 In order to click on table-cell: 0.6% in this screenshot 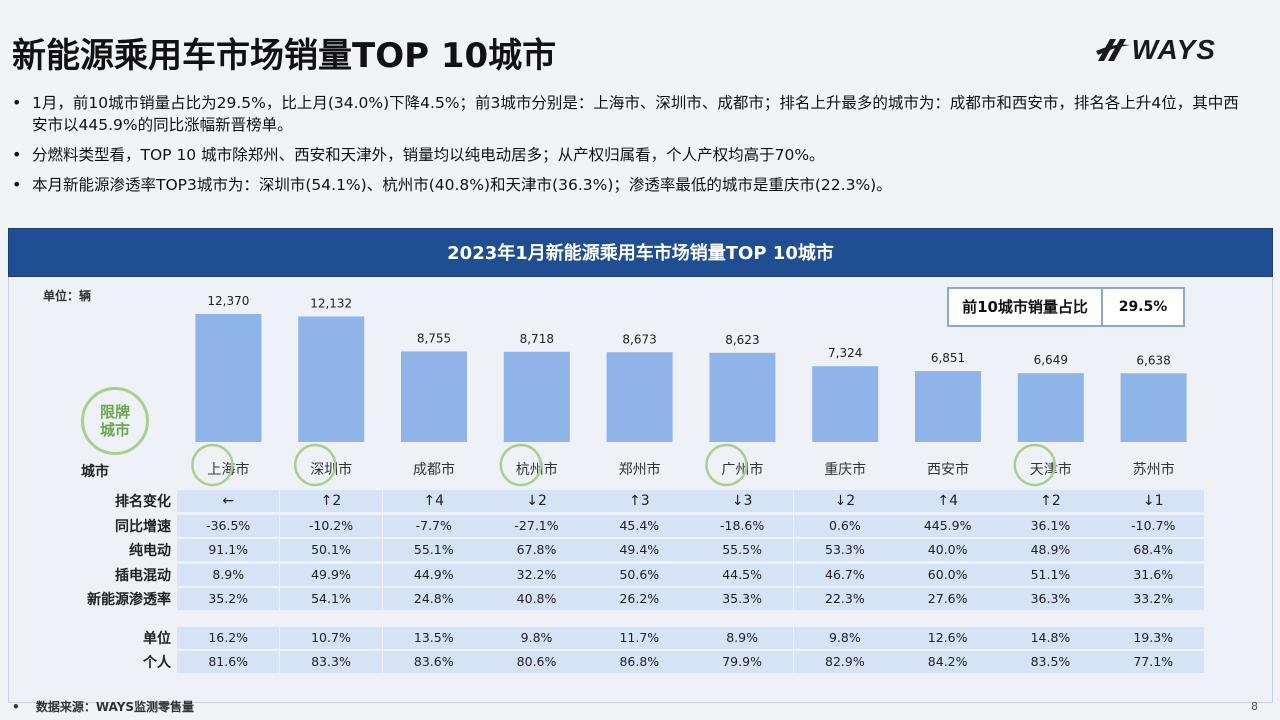, I will do `click(845, 525)`.